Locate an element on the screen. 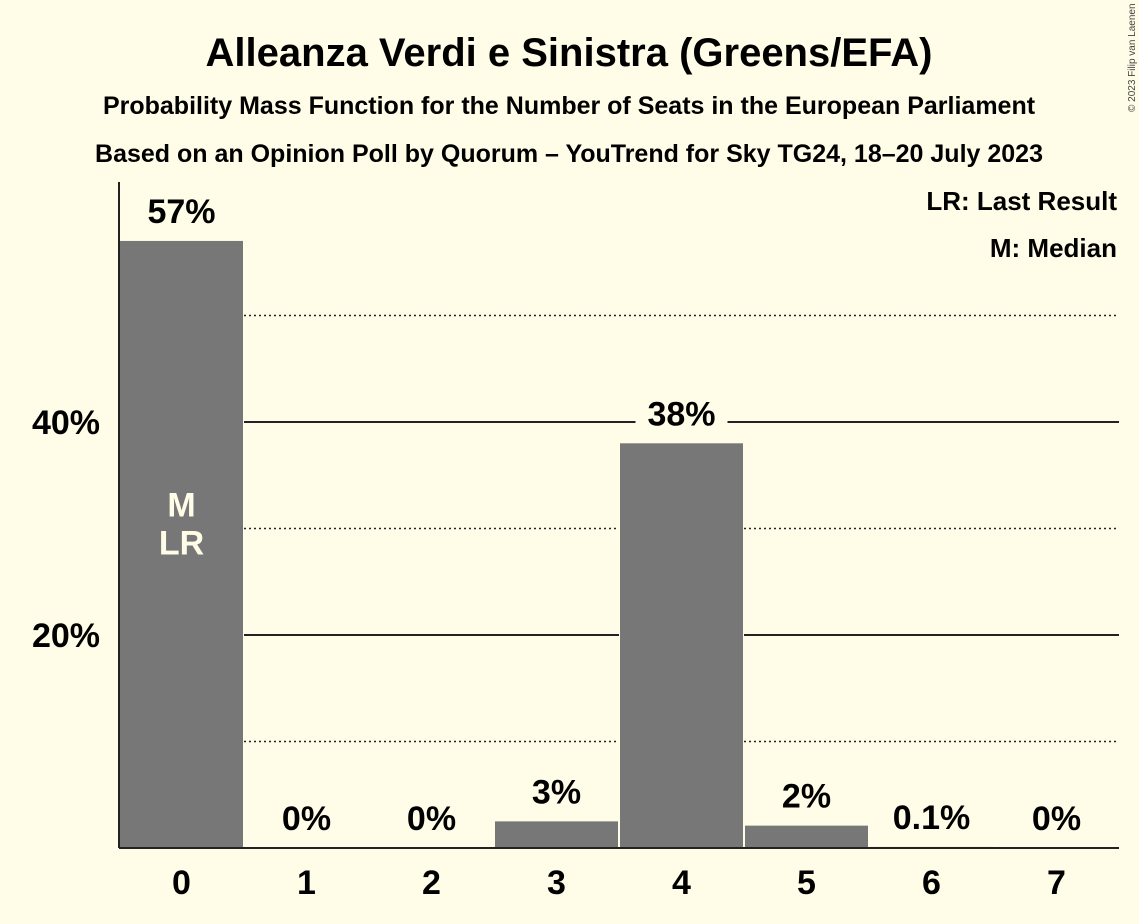 The height and width of the screenshot is (924, 1139). y-tick-labels: 20% 40% is located at coordinates (60, 525).